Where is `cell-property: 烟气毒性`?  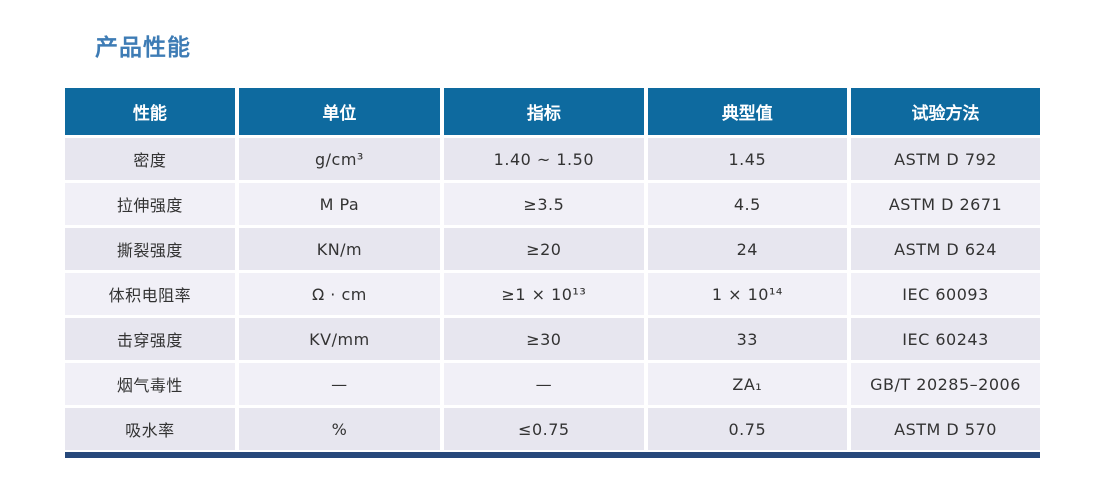
cell-property: 烟气毒性 is located at coordinates (150, 384).